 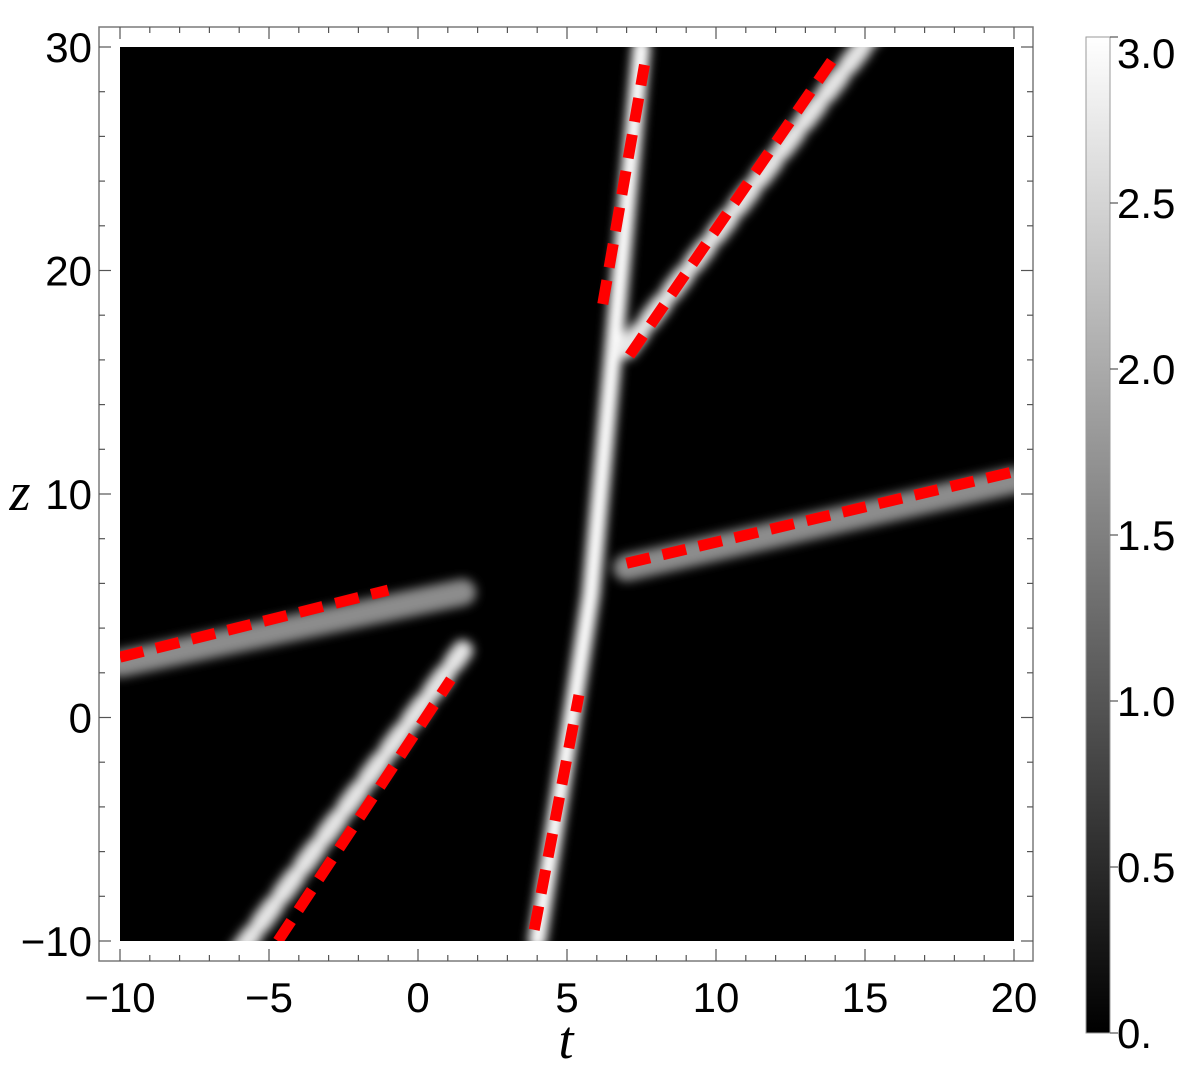 I want to click on colorbar-tick-label: 2.0, so click(x=1146, y=369).